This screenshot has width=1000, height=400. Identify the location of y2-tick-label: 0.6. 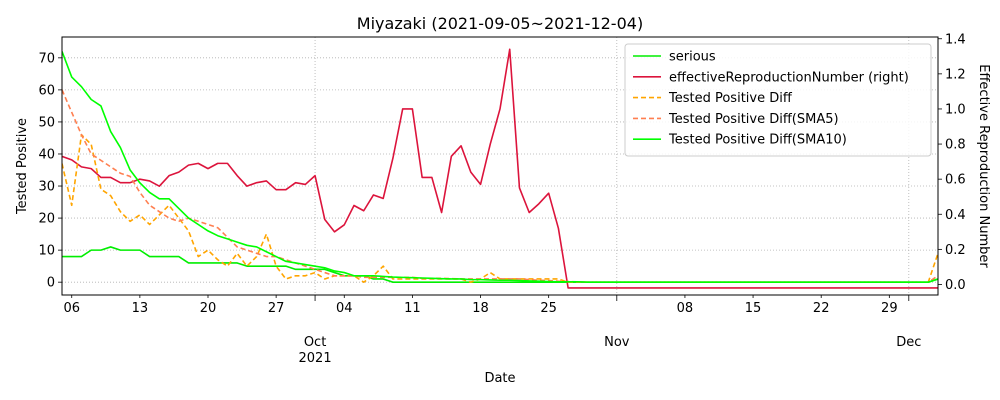
(955, 180).